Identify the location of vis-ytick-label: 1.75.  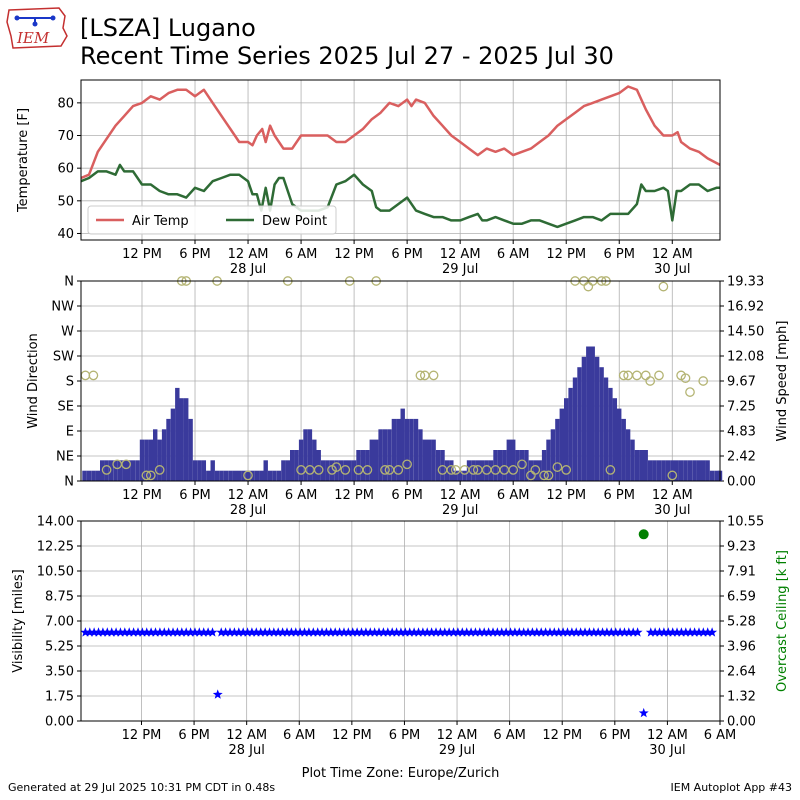
(59, 697).